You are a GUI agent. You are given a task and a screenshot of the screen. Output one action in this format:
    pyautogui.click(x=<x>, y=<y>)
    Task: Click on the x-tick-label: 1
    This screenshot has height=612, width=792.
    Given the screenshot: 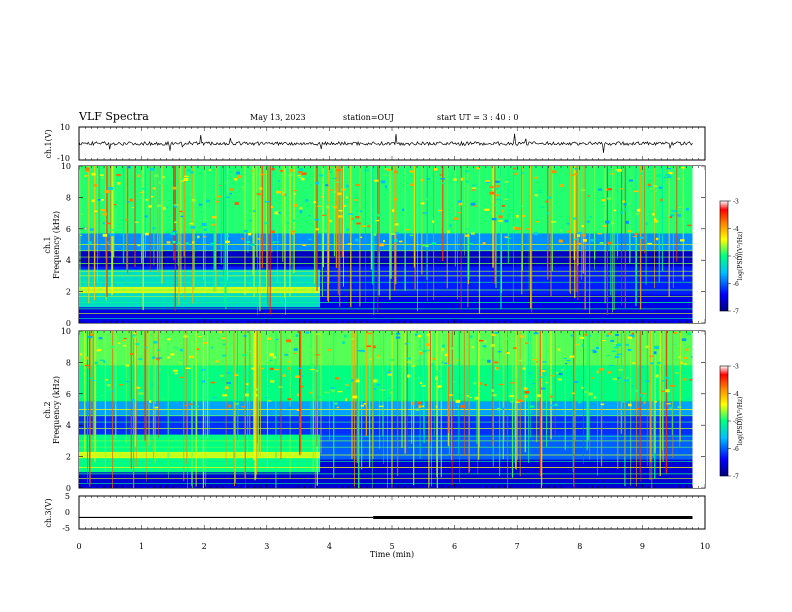 What is the action you would take?
    pyautogui.click(x=141, y=546)
    